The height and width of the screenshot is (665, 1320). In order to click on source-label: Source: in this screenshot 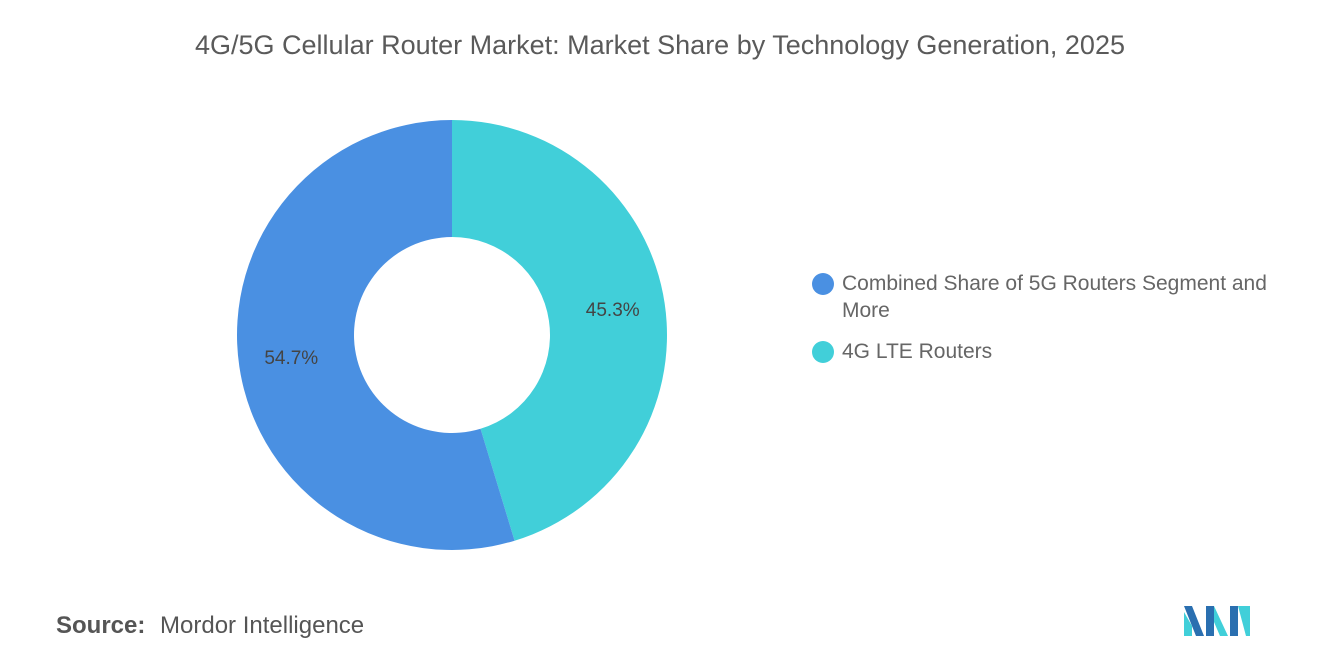, I will do `click(101, 625)`.